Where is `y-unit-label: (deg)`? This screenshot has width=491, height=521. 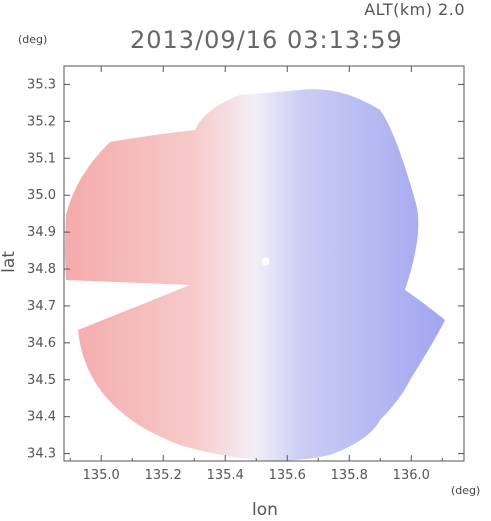
y-unit-label: (deg) is located at coordinates (33, 39).